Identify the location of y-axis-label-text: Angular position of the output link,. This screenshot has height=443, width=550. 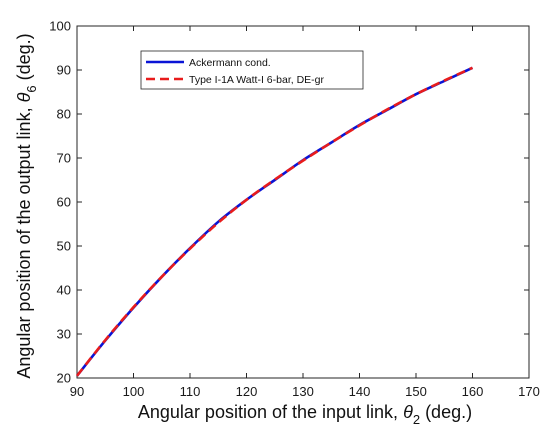
(24, 240).